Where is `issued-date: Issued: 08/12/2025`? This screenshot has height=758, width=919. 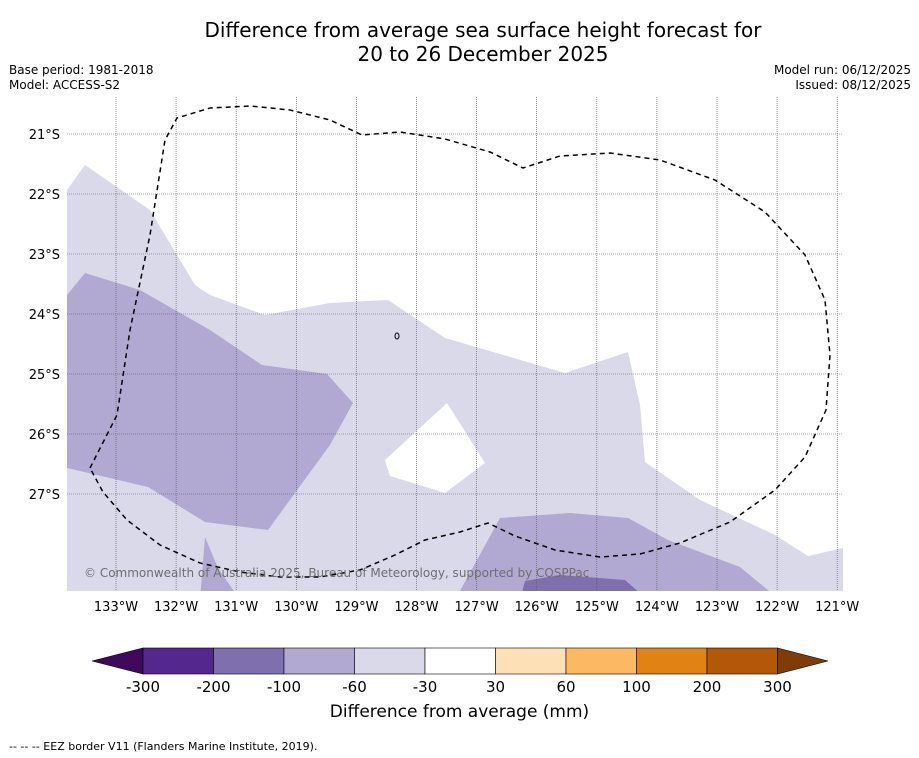
issued-date: Issued: 08/12/2025 is located at coordinates (853, 85).